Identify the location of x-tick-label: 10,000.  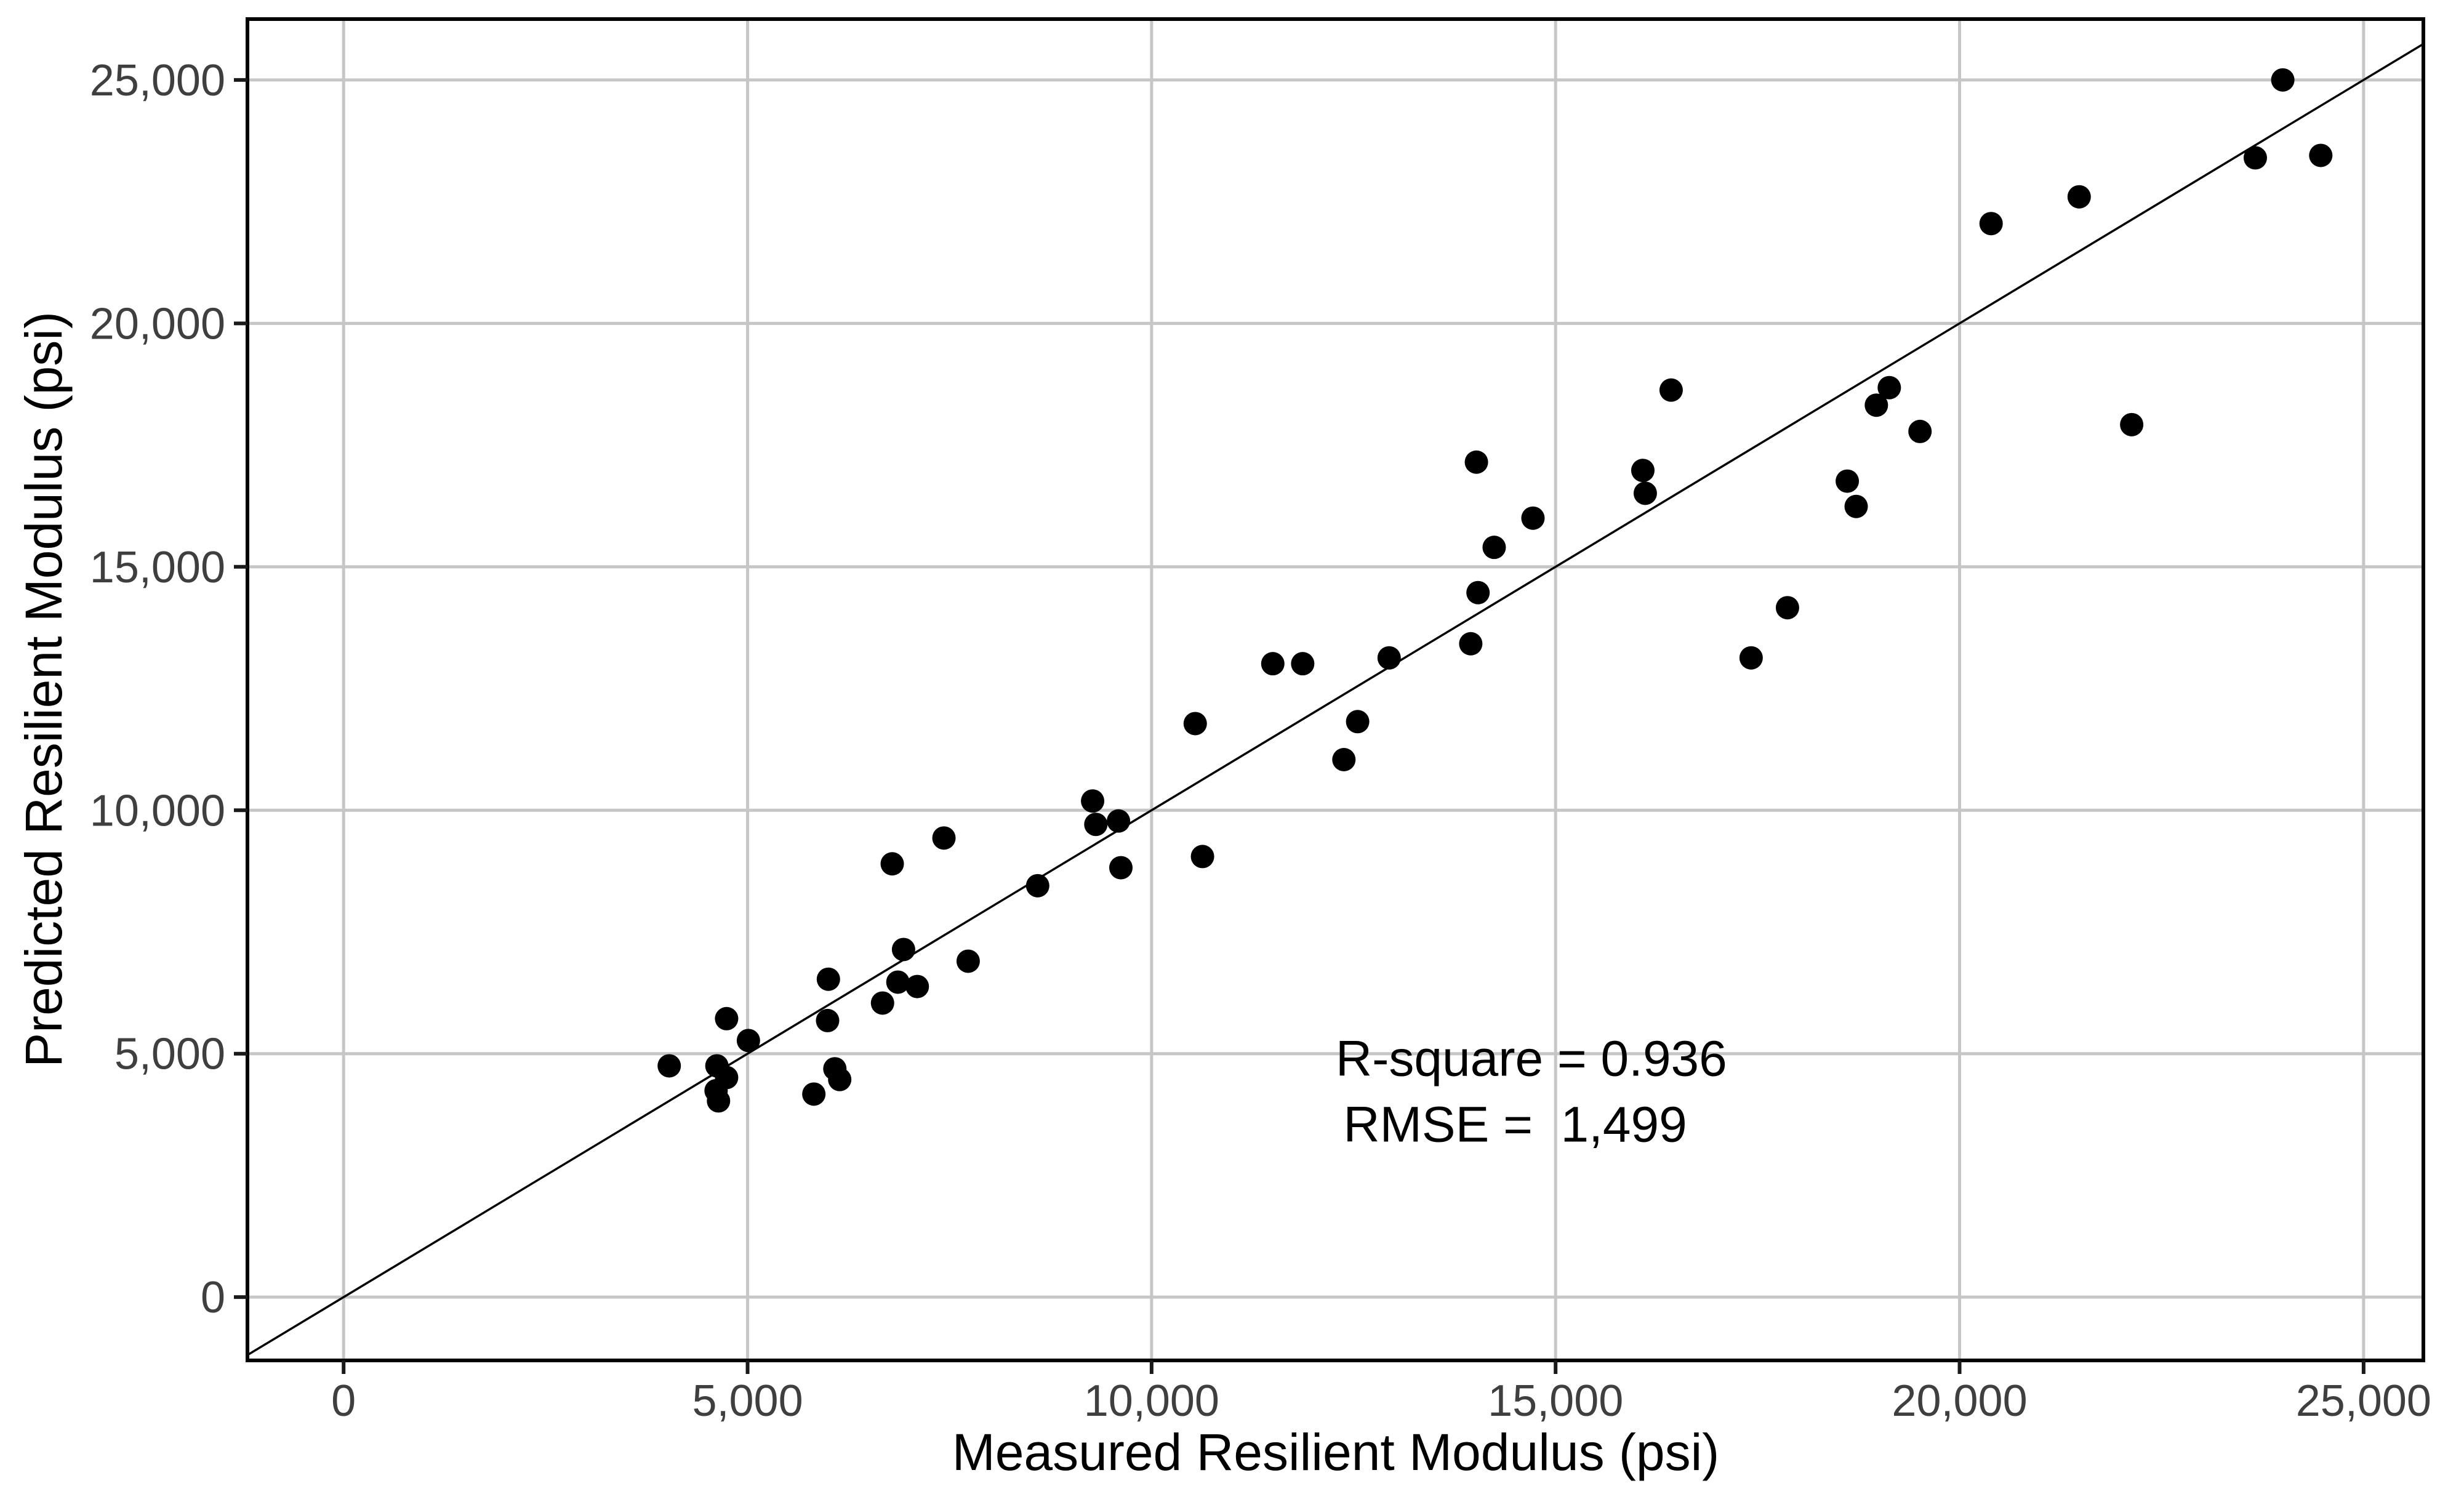
(1151, 1401).